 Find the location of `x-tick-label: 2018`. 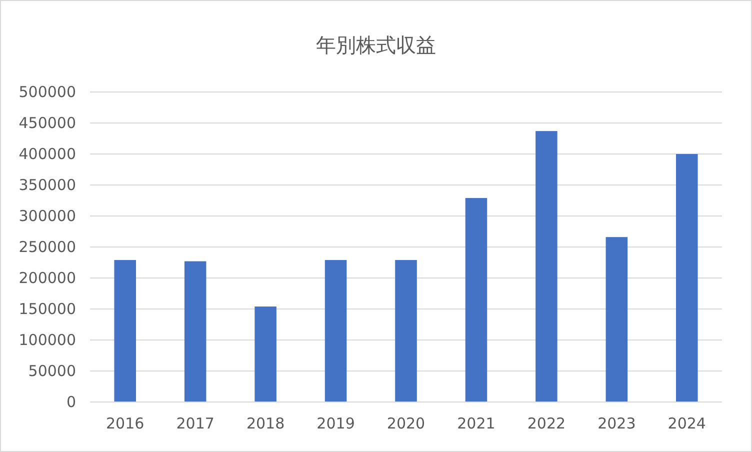

x-tick-label: 2018 is located at coordinates (265, 423).